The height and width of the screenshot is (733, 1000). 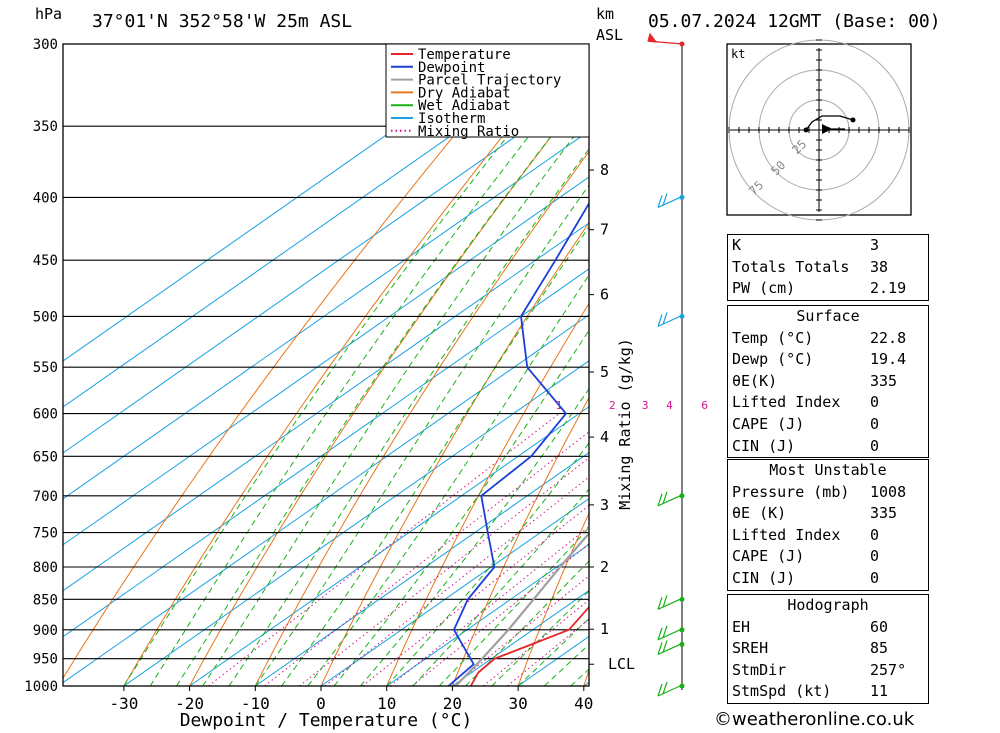 I want to click on mixing-ratio-label: 6, so click(x=704, y=405).